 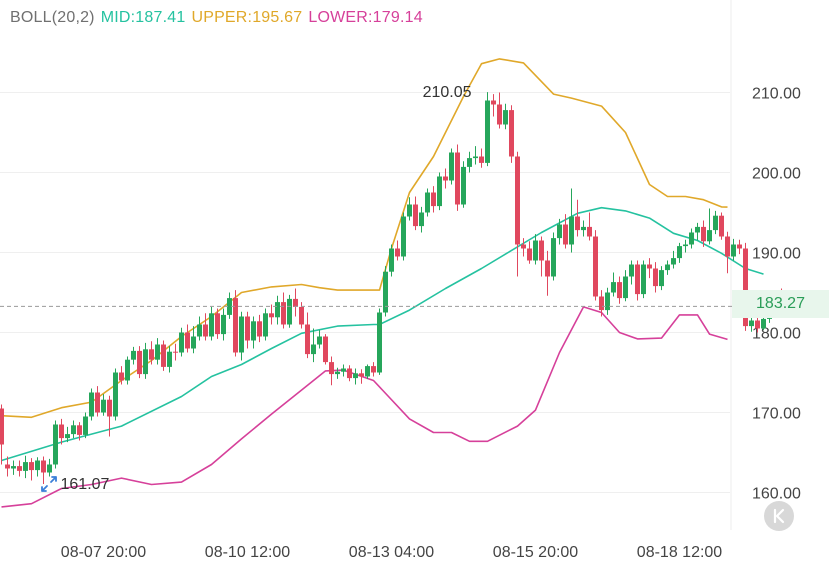 I want to click on price-axis: 160.00 170.00 180.00 190.00 200.00 210.00, so click(x=776, y=294).